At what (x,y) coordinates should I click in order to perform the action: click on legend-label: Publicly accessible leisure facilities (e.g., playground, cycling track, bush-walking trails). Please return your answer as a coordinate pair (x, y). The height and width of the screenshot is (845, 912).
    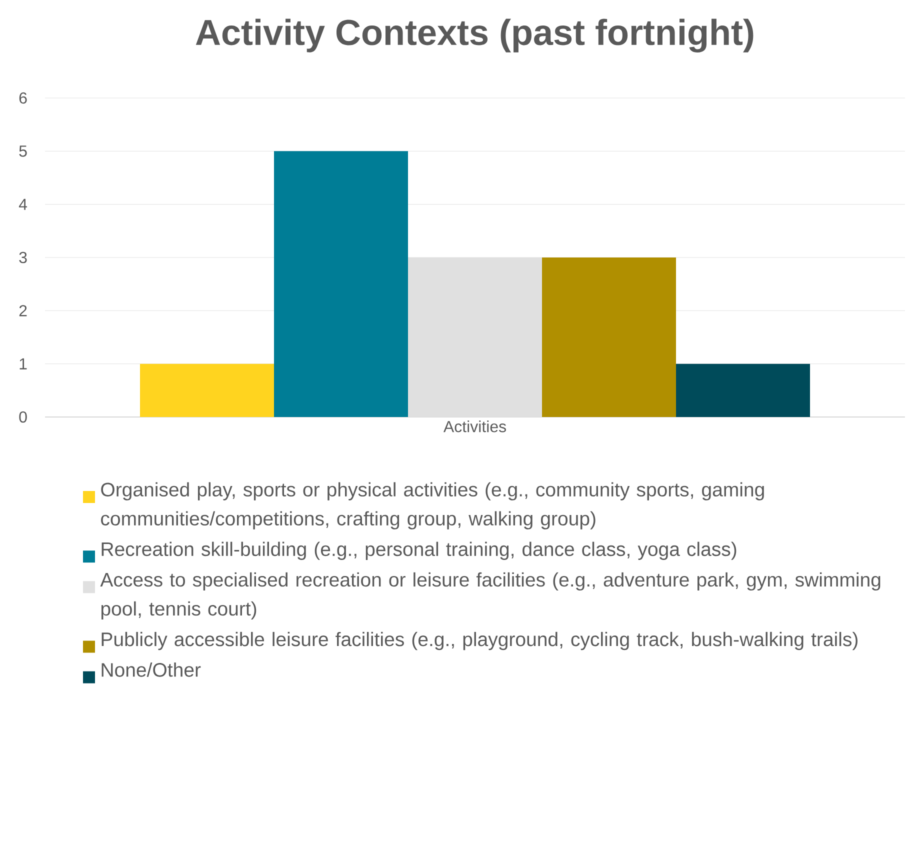
    Looking at the image, I should click on (480, 641).